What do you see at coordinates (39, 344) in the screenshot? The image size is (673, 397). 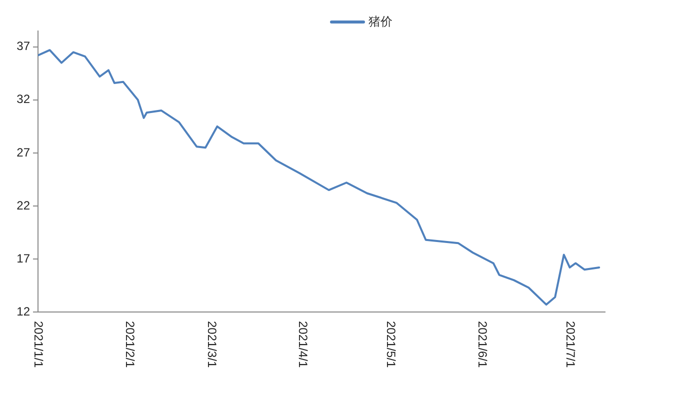 I see `x-tick-label: 2021/1/1` at bounding box center [39, 344].